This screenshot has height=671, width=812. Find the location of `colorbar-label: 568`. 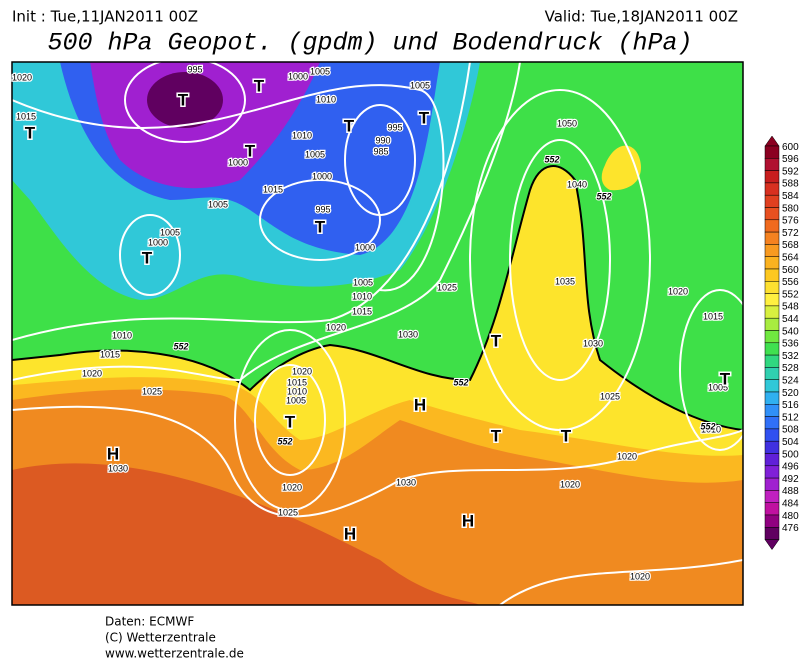

colorbar-label: 568 is located at coordinates (790, 245).